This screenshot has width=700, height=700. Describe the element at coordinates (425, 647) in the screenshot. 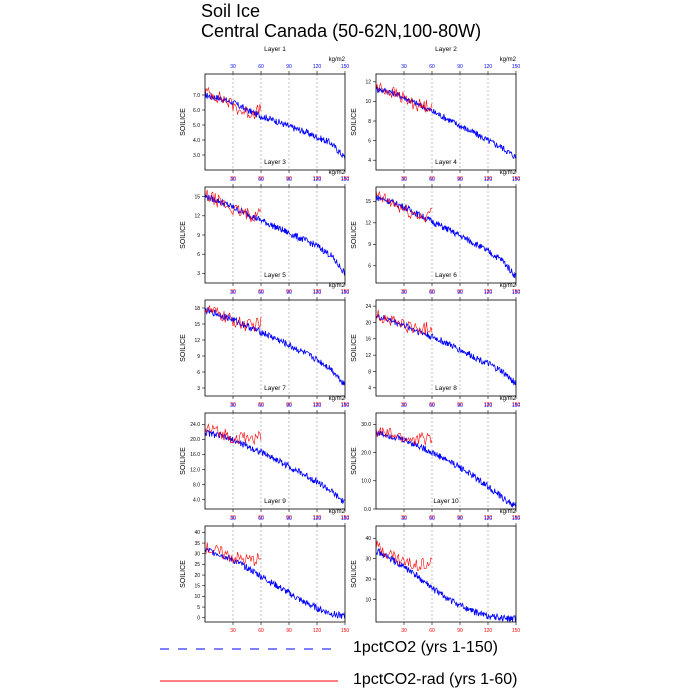

I see `legend-label-1pctco2: 1pctCO2 (yrs 1-150)` at that location.